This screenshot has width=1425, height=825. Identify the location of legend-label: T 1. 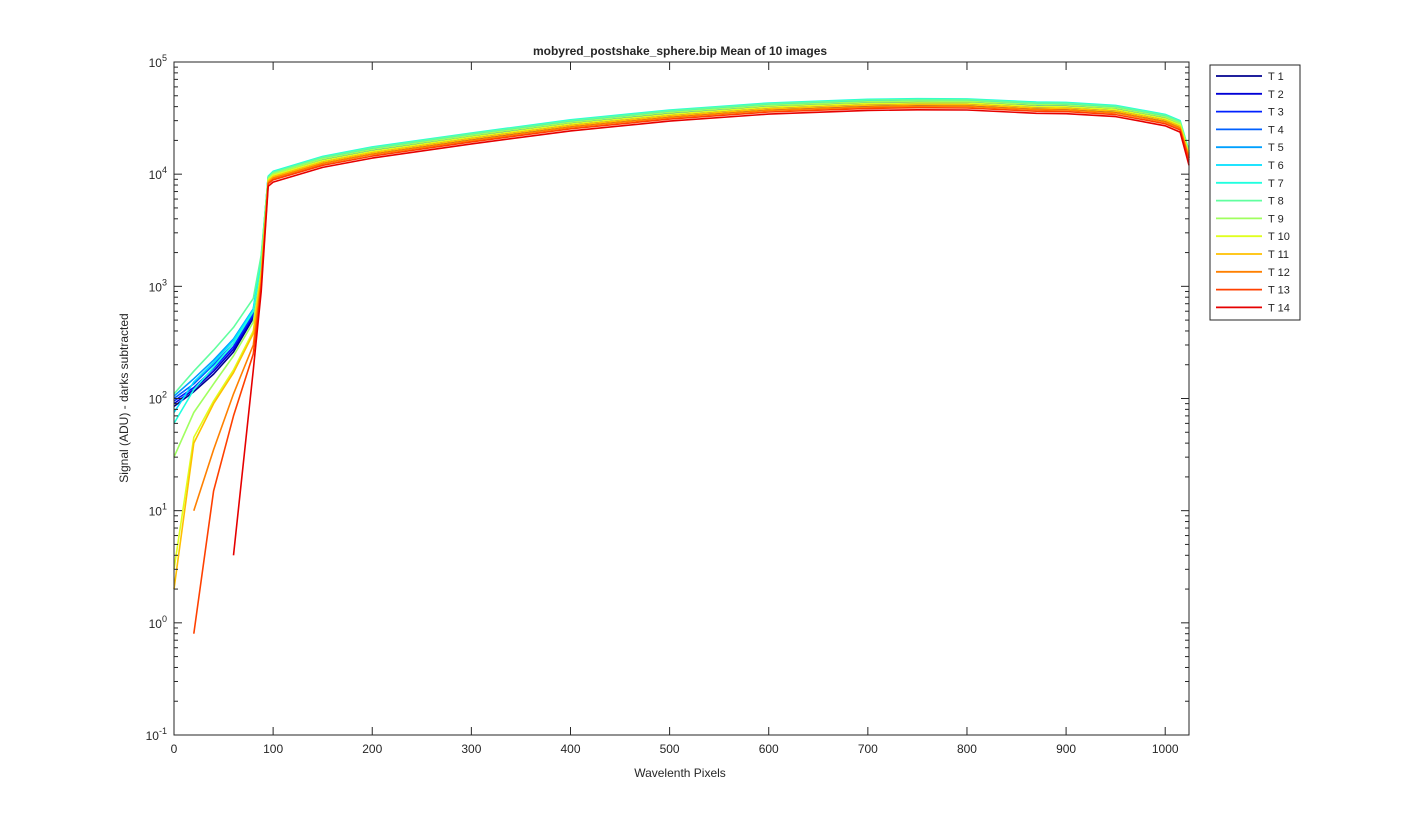
(1276, 77).